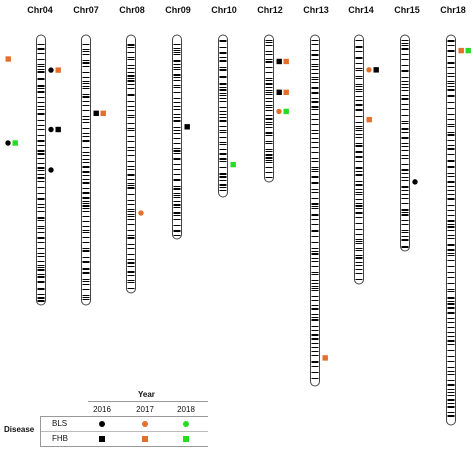 The height and width of the screenshot is (474, 474). I want to click on legend-year-title: Year, so click(146, 394).